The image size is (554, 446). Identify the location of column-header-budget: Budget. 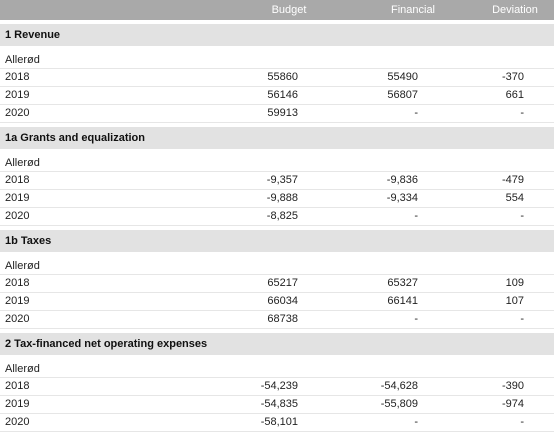
(289, 10).